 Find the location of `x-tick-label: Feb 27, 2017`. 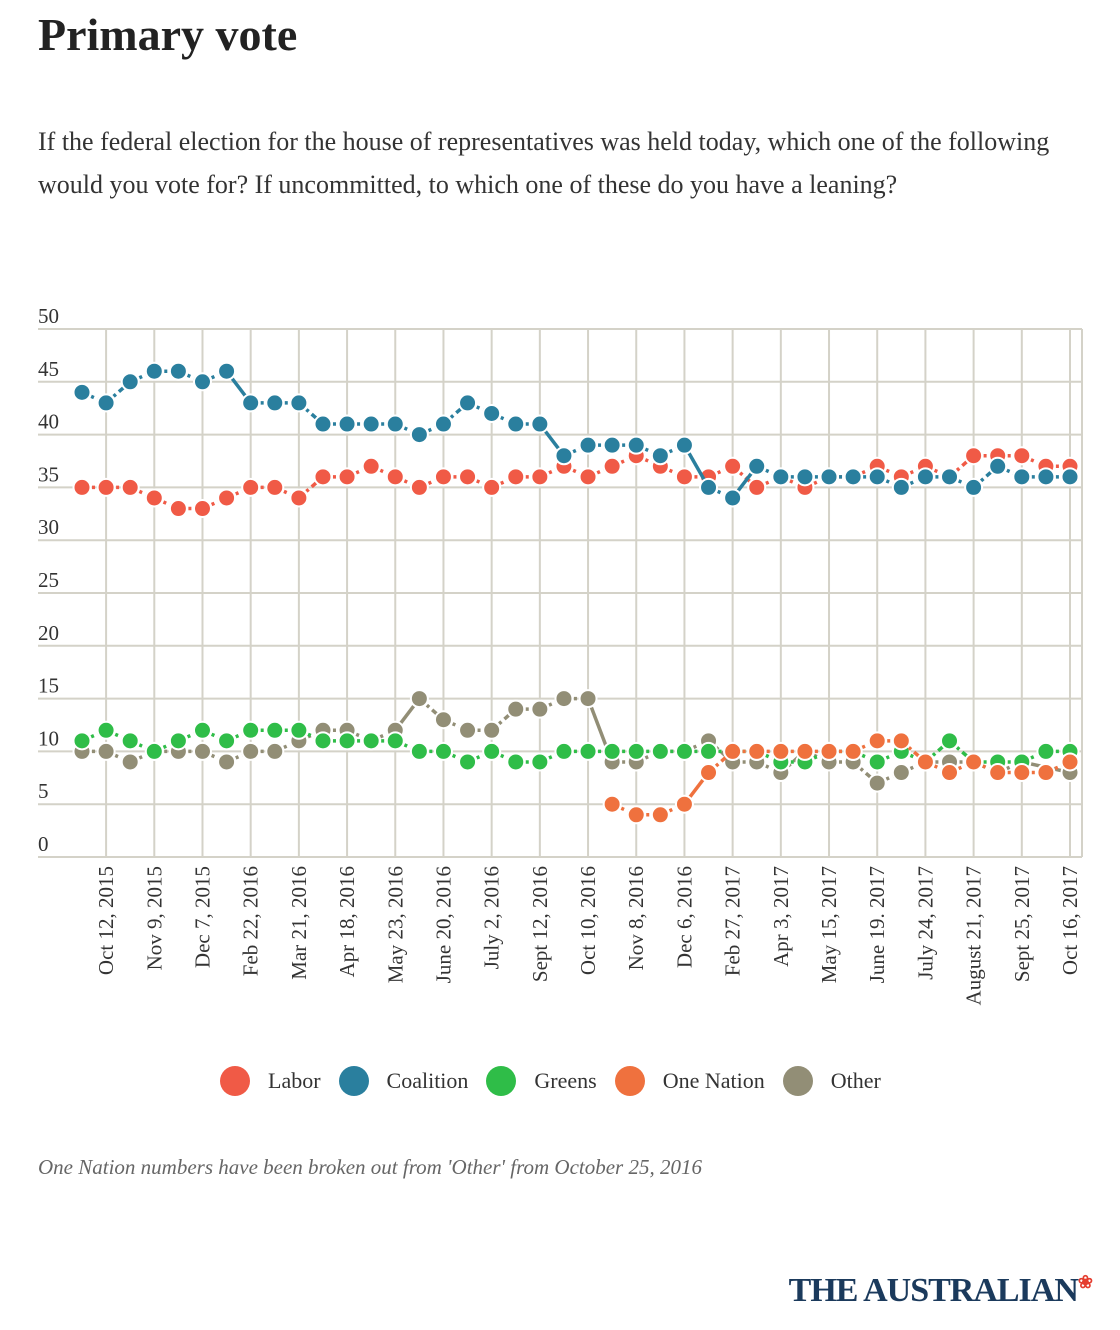

x-tick-label: Feb 27, 2017 is located at coordinates (733, 921).